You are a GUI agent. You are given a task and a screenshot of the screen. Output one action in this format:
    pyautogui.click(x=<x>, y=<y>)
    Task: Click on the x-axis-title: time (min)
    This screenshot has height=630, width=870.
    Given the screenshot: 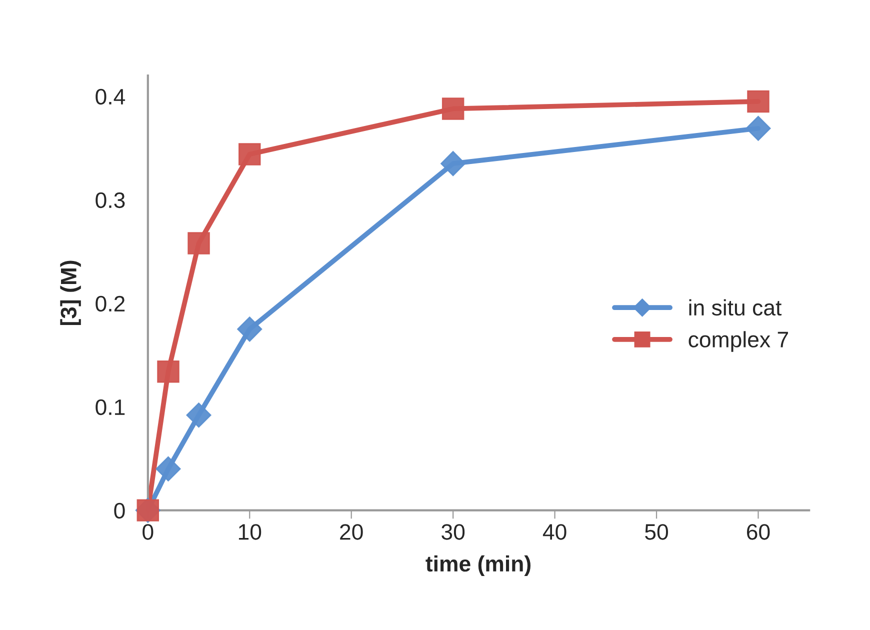 What is the action you would take?
    pyautogui.click(x=478, y=565)
    